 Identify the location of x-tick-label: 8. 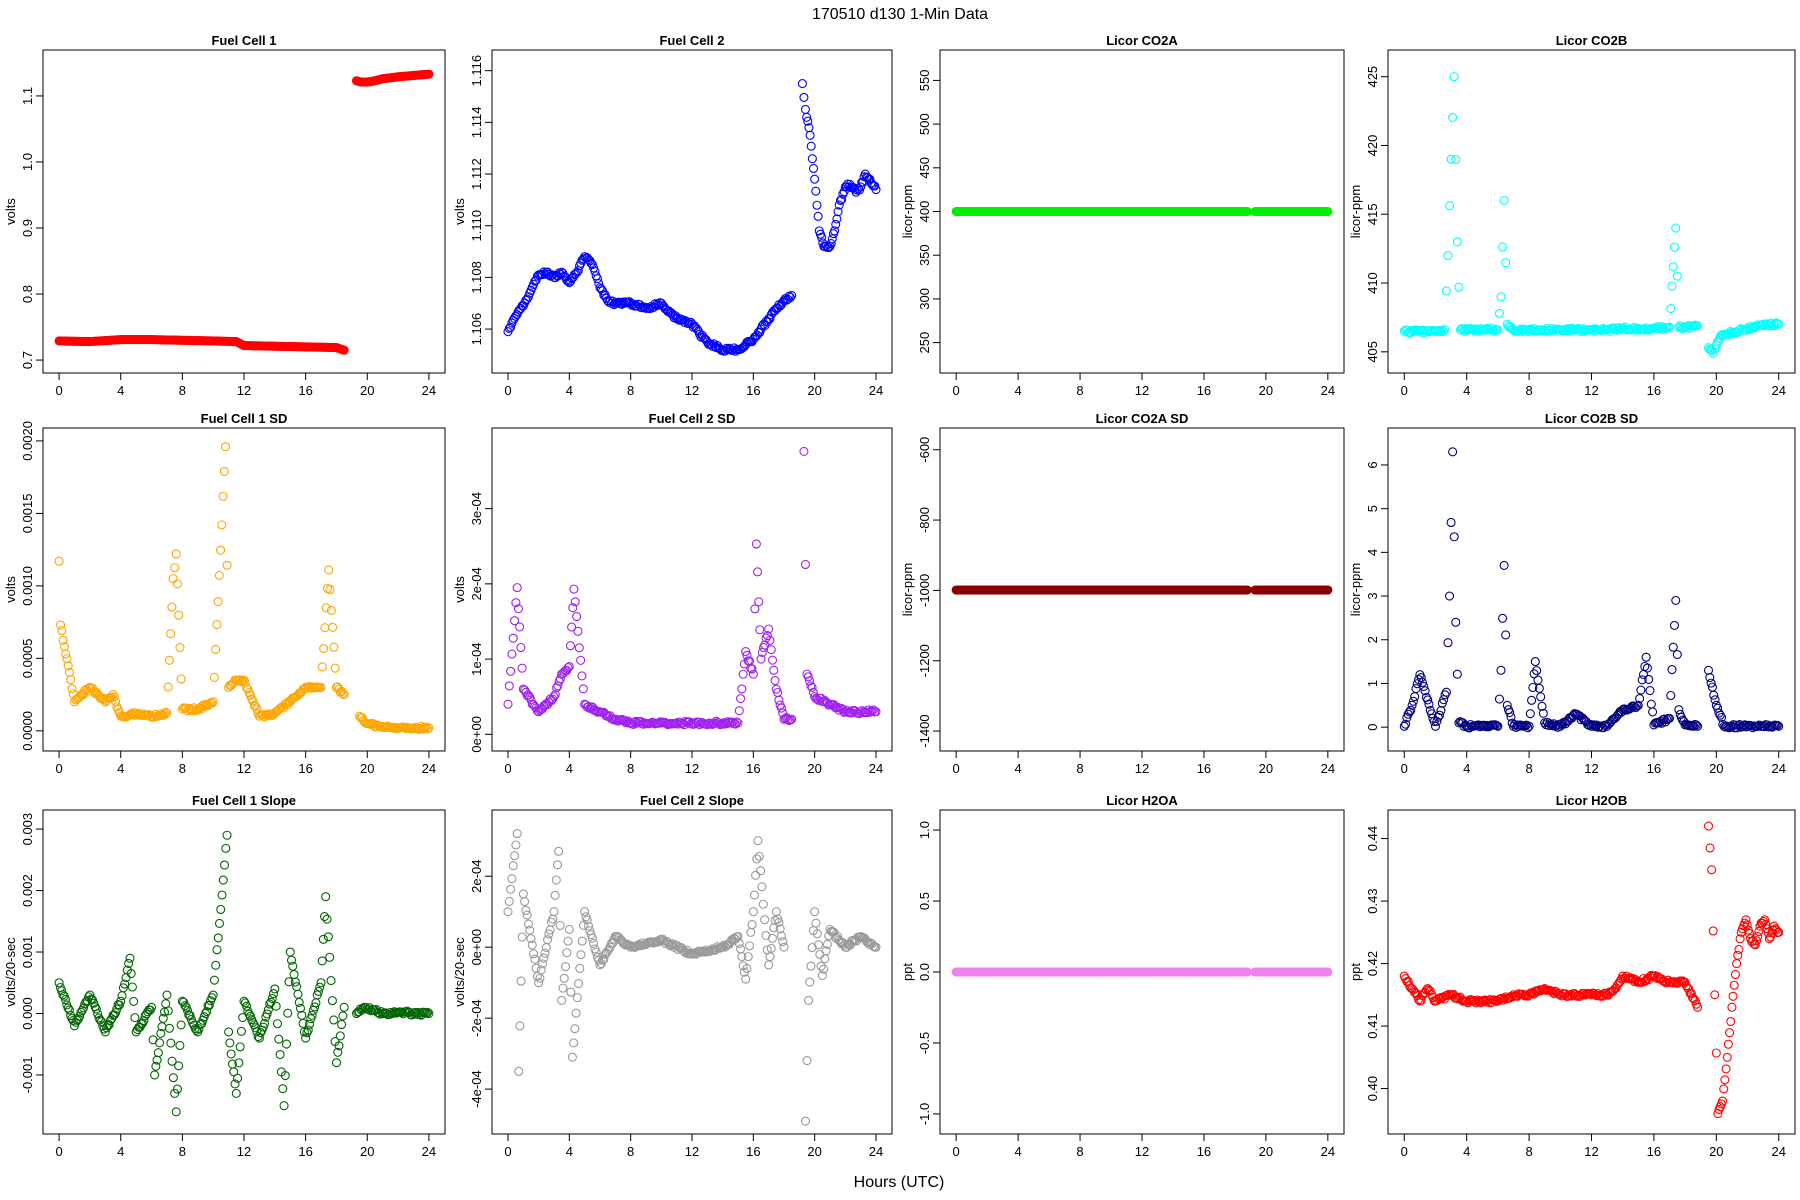
(630, 1151).